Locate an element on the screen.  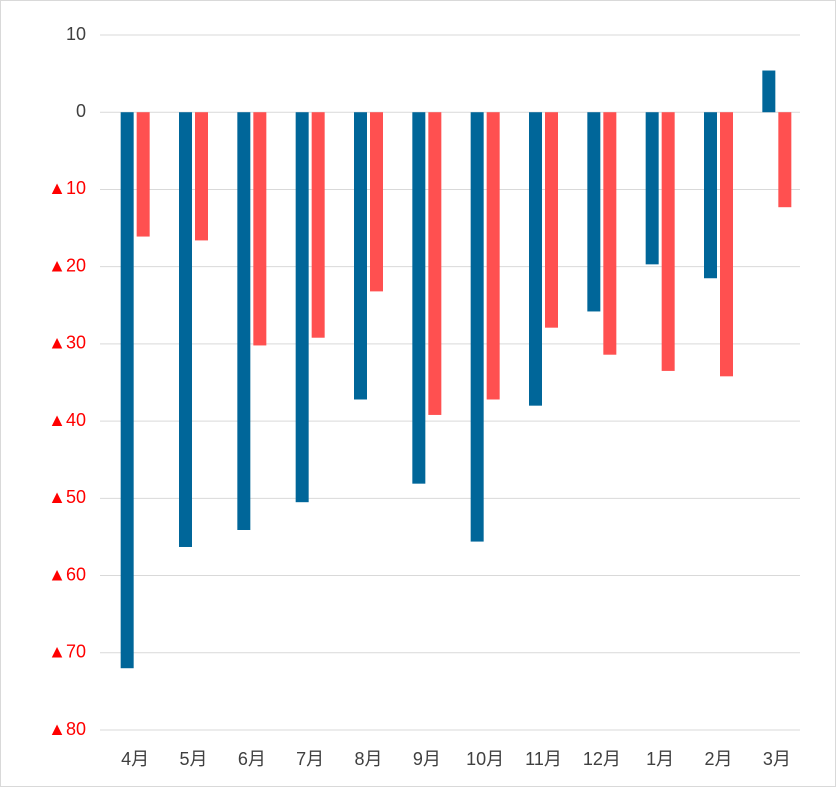
x-tick-label: 6月 is located at coordinates (252, 759).